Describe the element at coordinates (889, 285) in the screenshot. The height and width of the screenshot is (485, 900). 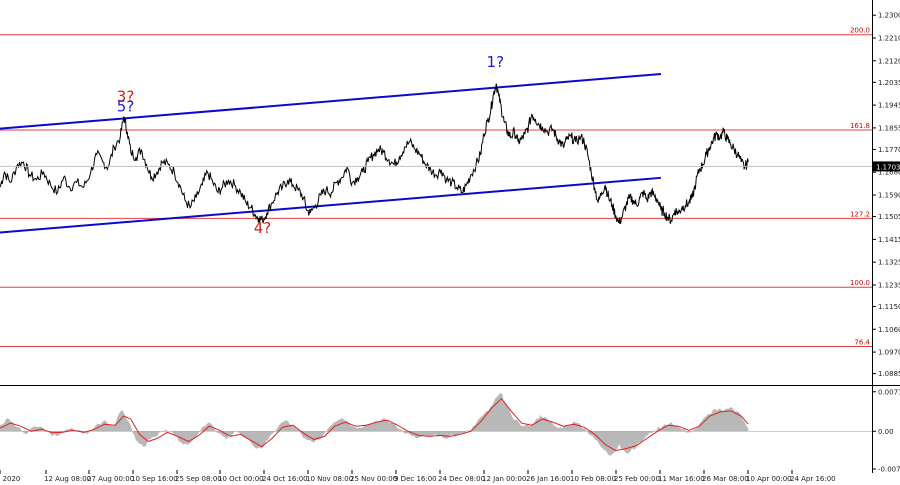
I see `price-tick-label-12: 1.1235` at that location.